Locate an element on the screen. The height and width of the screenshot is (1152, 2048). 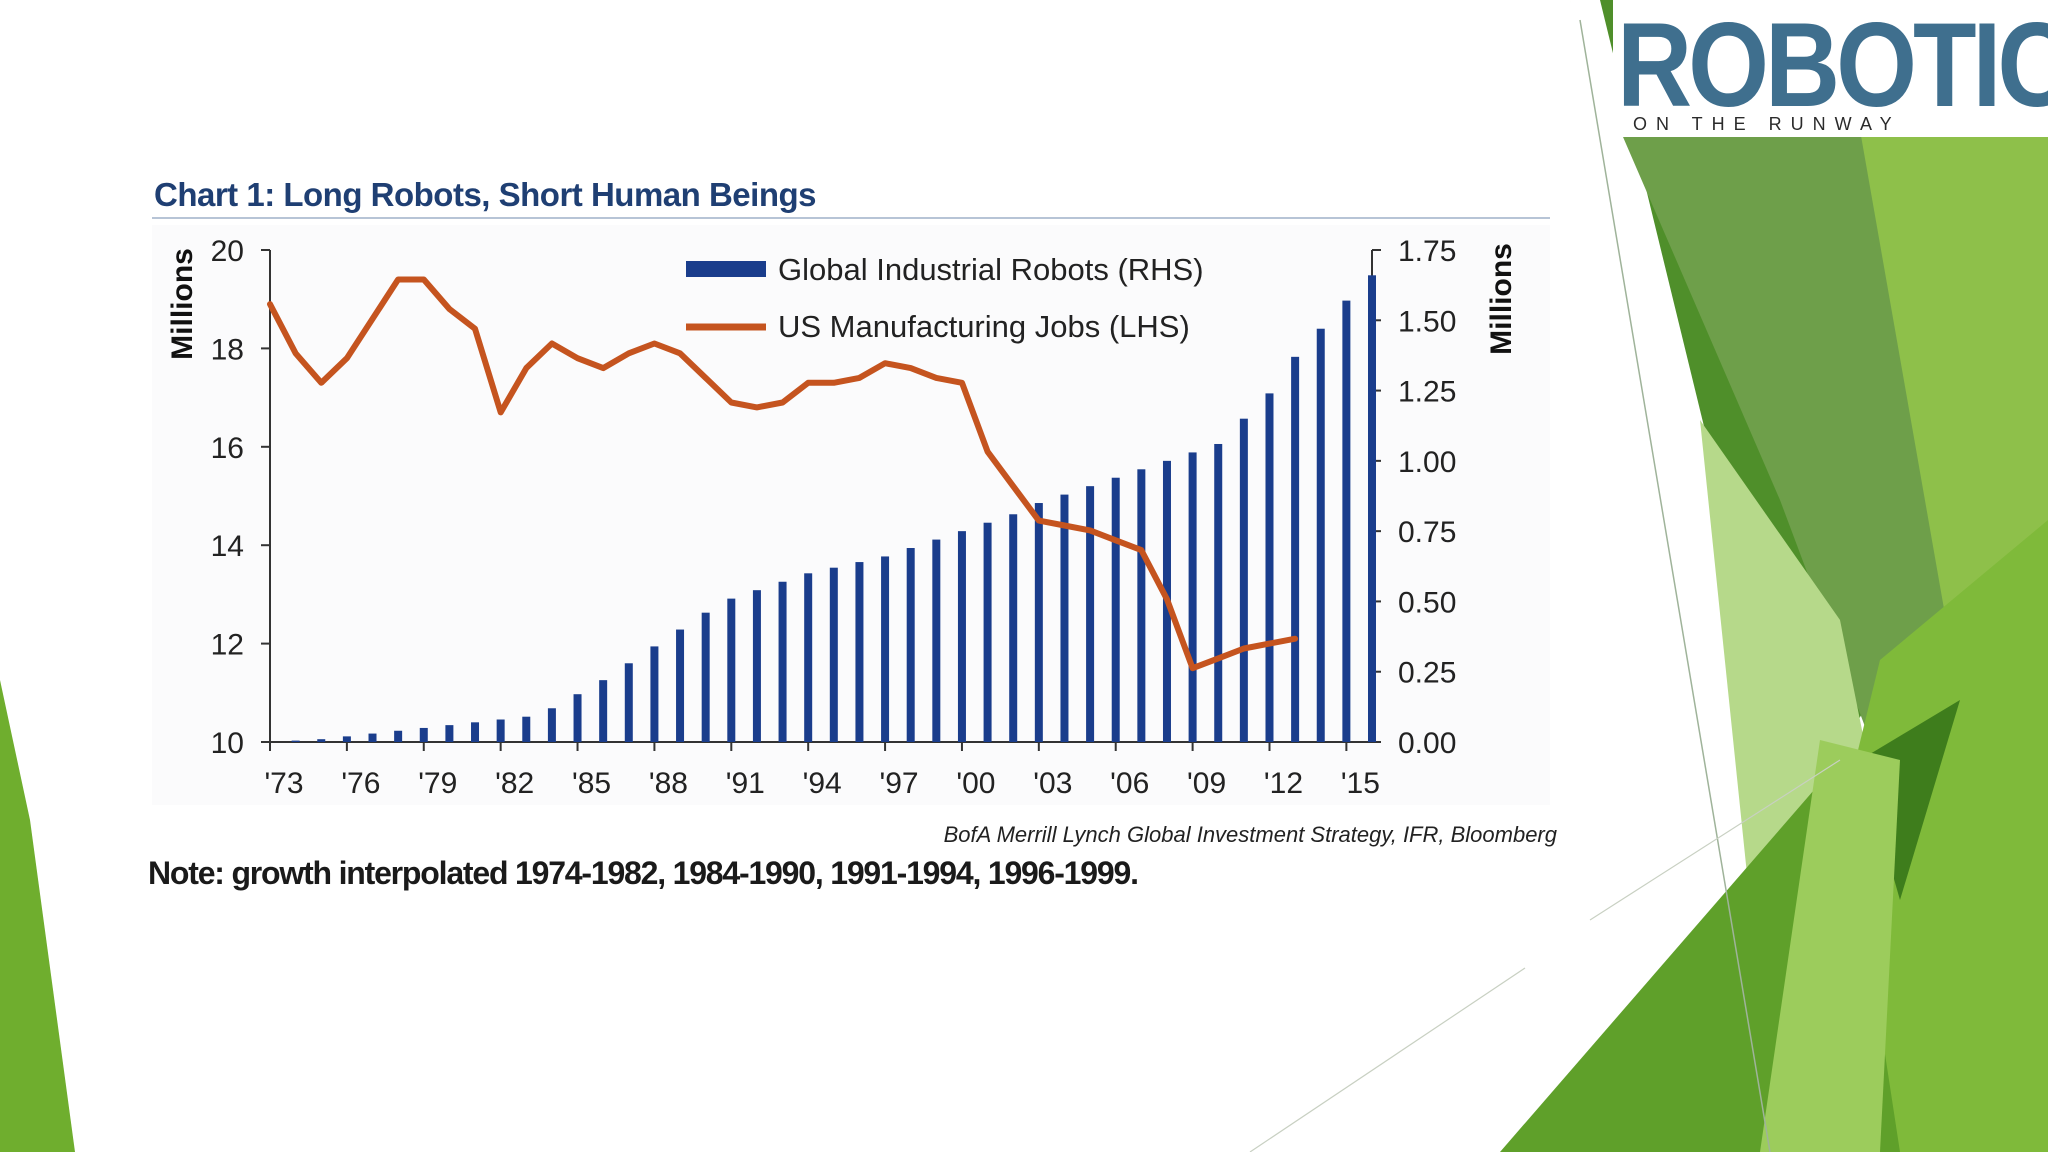
robots-bar-1977 is located at coordinates (372, 737).